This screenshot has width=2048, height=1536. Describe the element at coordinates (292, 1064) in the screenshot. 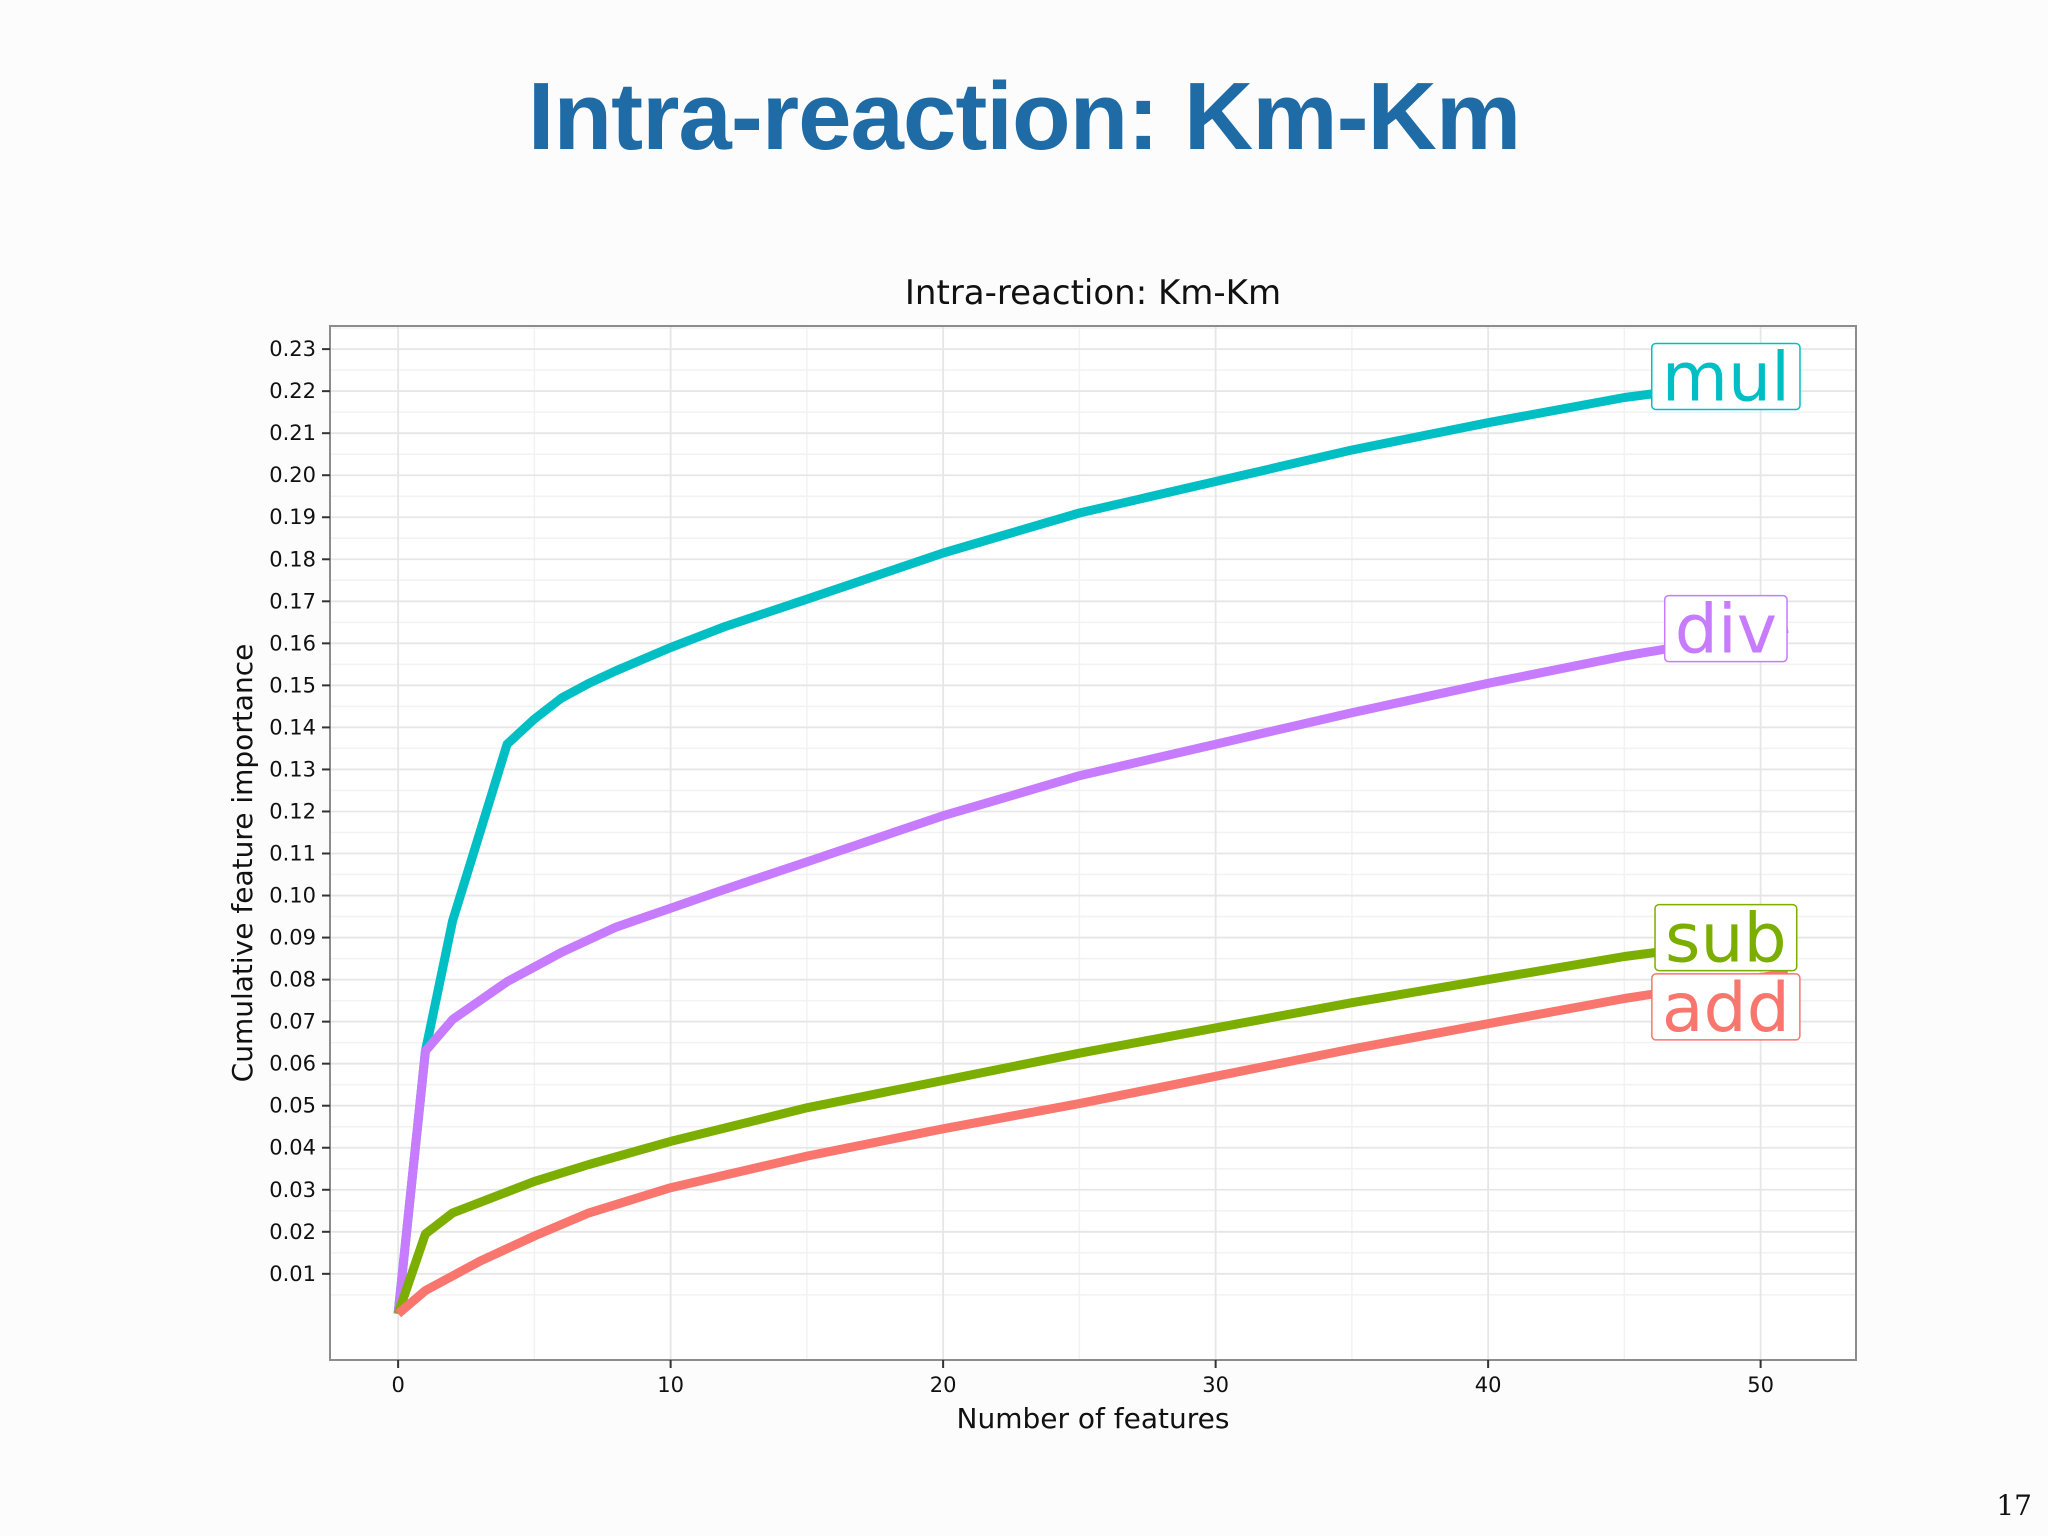

I see `y-tick-label: 0.06` at that location.